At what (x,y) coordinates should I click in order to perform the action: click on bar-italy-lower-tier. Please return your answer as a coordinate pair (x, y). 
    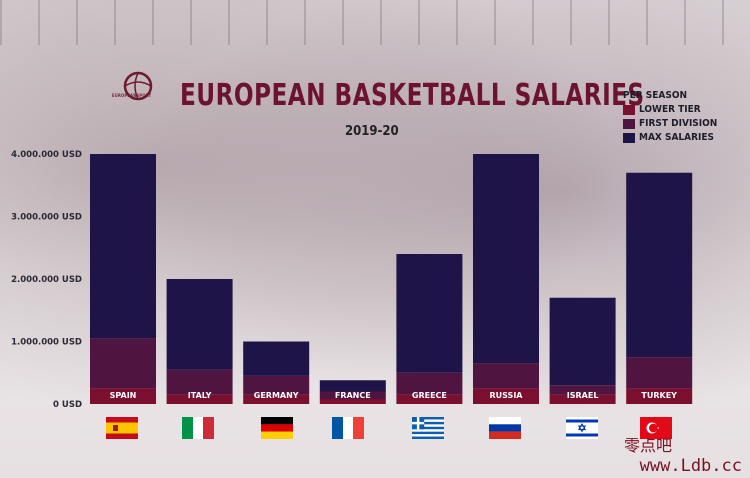
    Looking at the image, I should click on (199, 399).